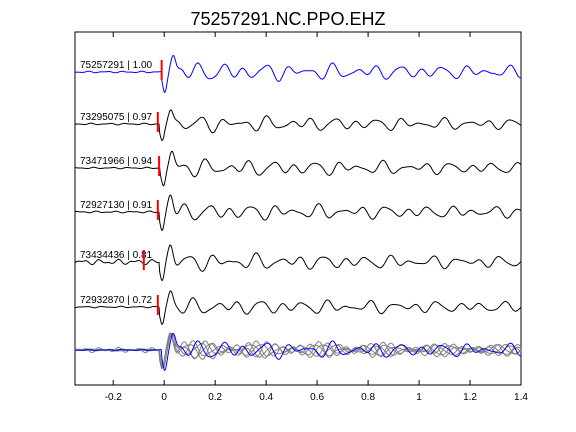 Image resolution: width=576 pixels, height=432 pixels. What do you see at coordinates (116, 65) in the screenshot?
I see `trace-label: 75257291 | 1.00` at bounding box center [116, 65].